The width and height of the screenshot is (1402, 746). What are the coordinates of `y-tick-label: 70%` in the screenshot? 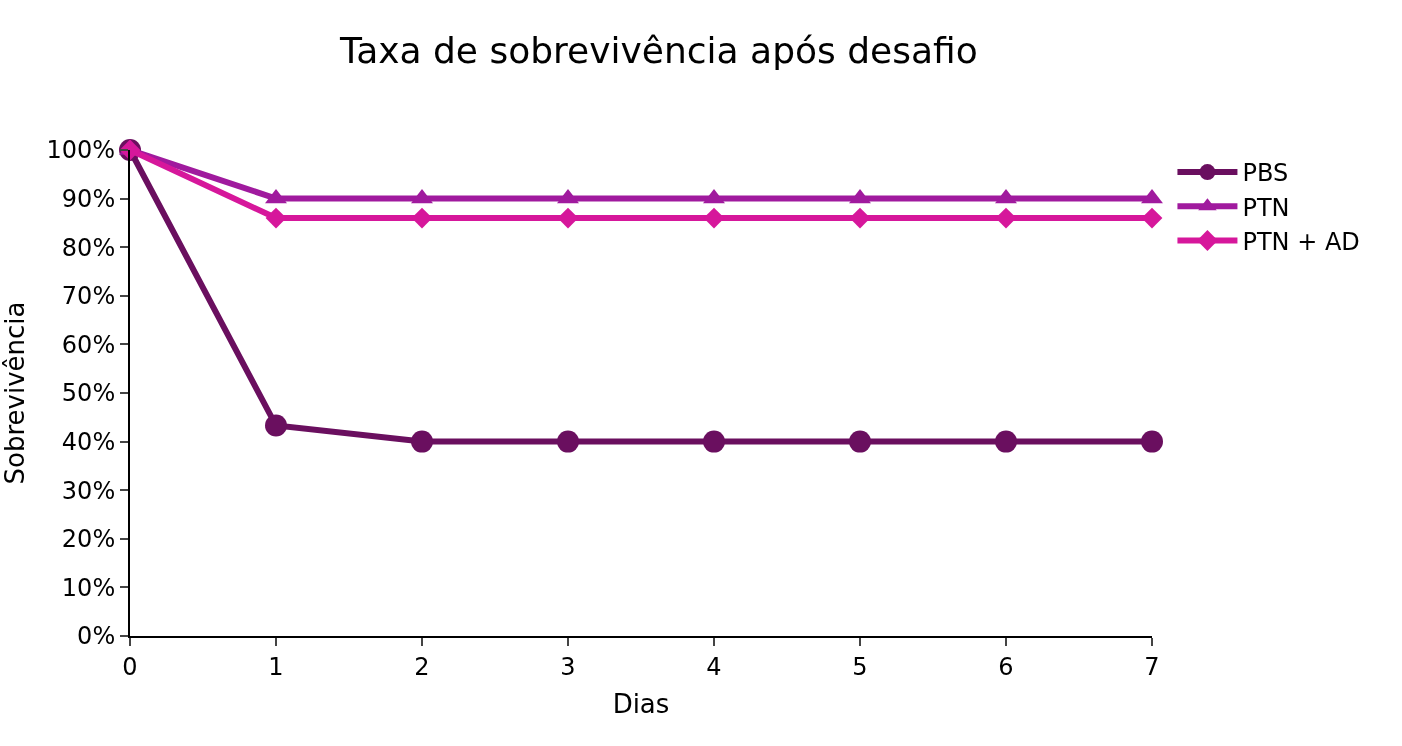 It's located at (88, 296).